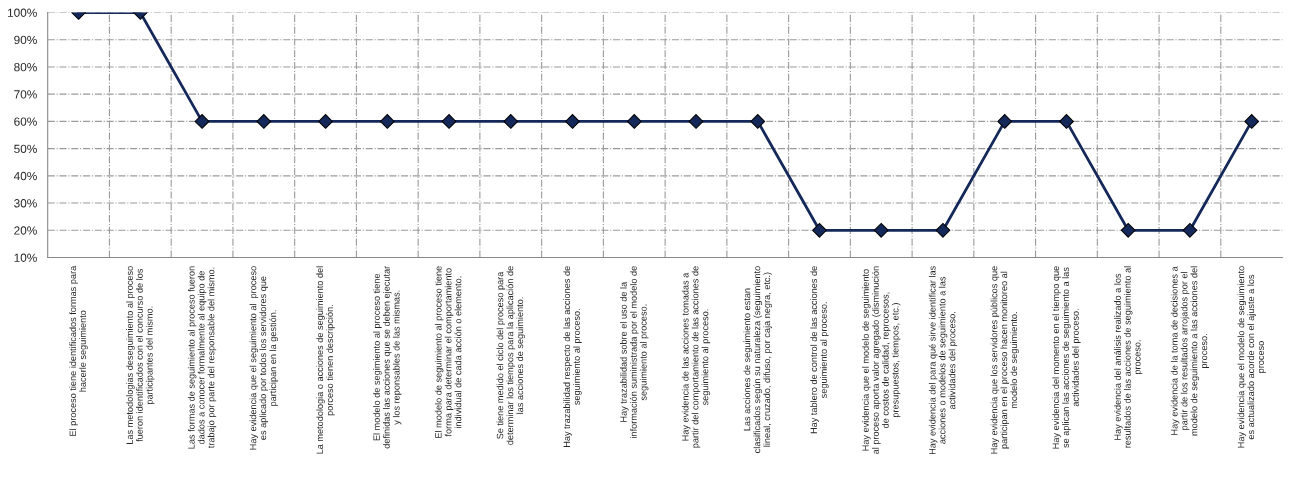 The width and height of the screenshot is (1289, 500). I want to click on x-tick-label: Hay evidencia de las acciones tomadas a partir del comportamiento de las acciones de seguimiento al proceso., so click(696, 357).